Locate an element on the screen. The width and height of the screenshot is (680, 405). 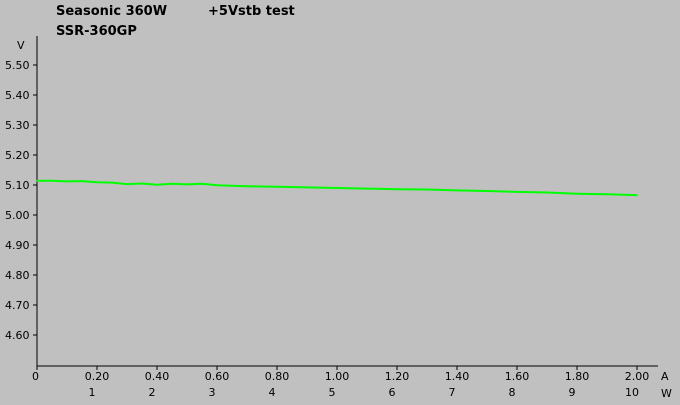
y-tick-label: 5.10 is located at coordinates (17, 185).